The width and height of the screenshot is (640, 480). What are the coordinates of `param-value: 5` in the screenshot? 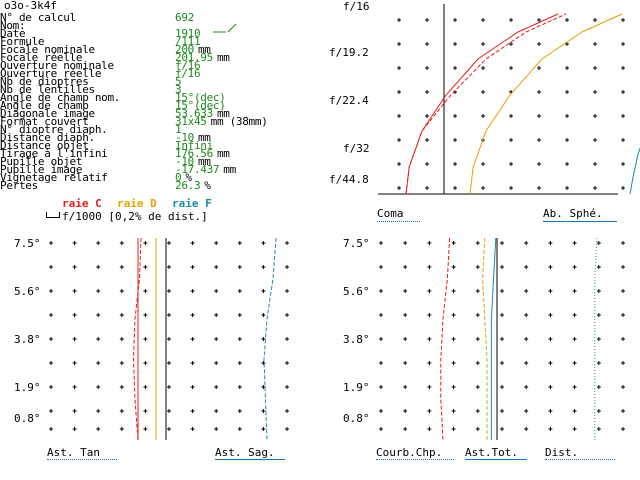 It's located at (180, 81).